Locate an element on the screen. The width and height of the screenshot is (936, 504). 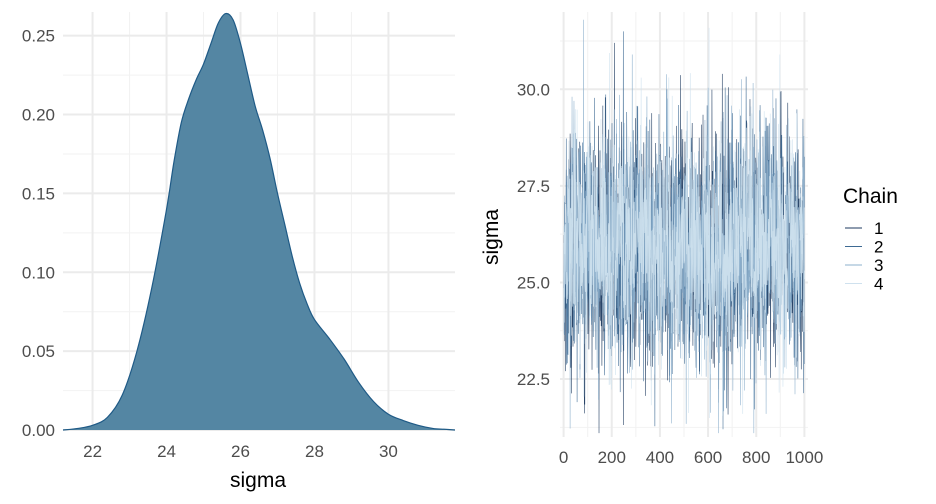
legend-label-chain-4: 4 is located at coordinates (878, 284).